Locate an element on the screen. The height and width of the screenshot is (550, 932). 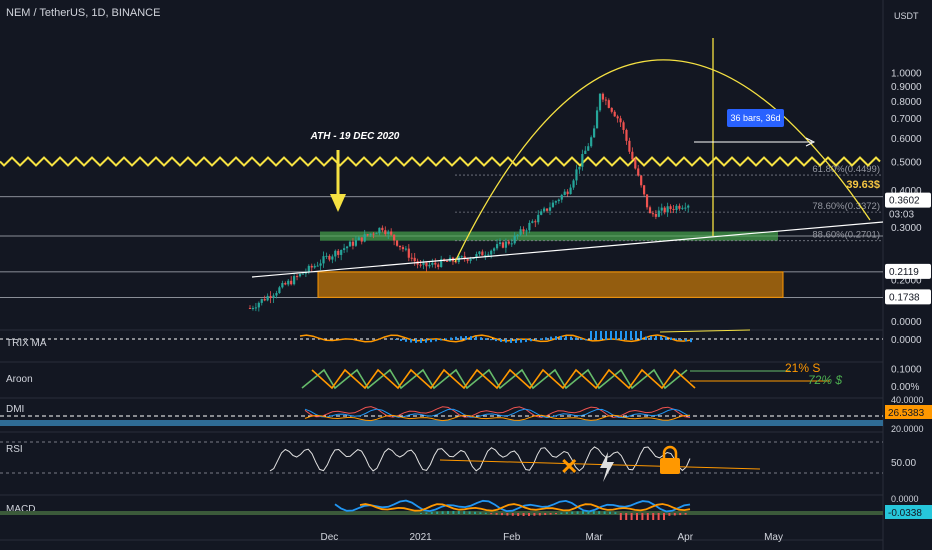
rsi-lightning-icon is located at coordinates (607, 467).